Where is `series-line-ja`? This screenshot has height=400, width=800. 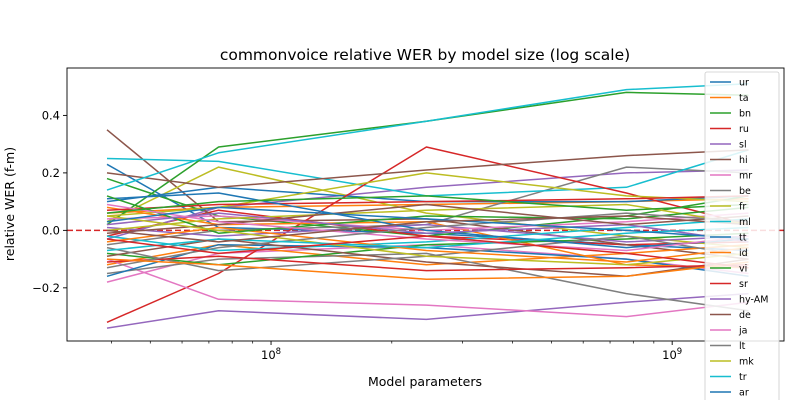 series-line-ja is located at coordinates (427, 288).